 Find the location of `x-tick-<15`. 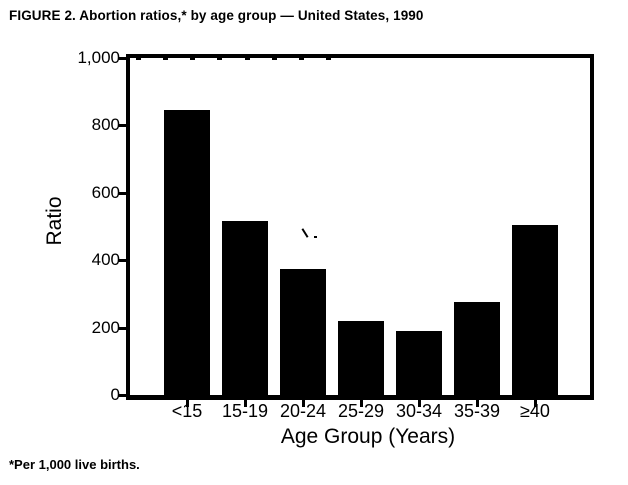

x-tick-<15 is located at coordinates (187, 403).